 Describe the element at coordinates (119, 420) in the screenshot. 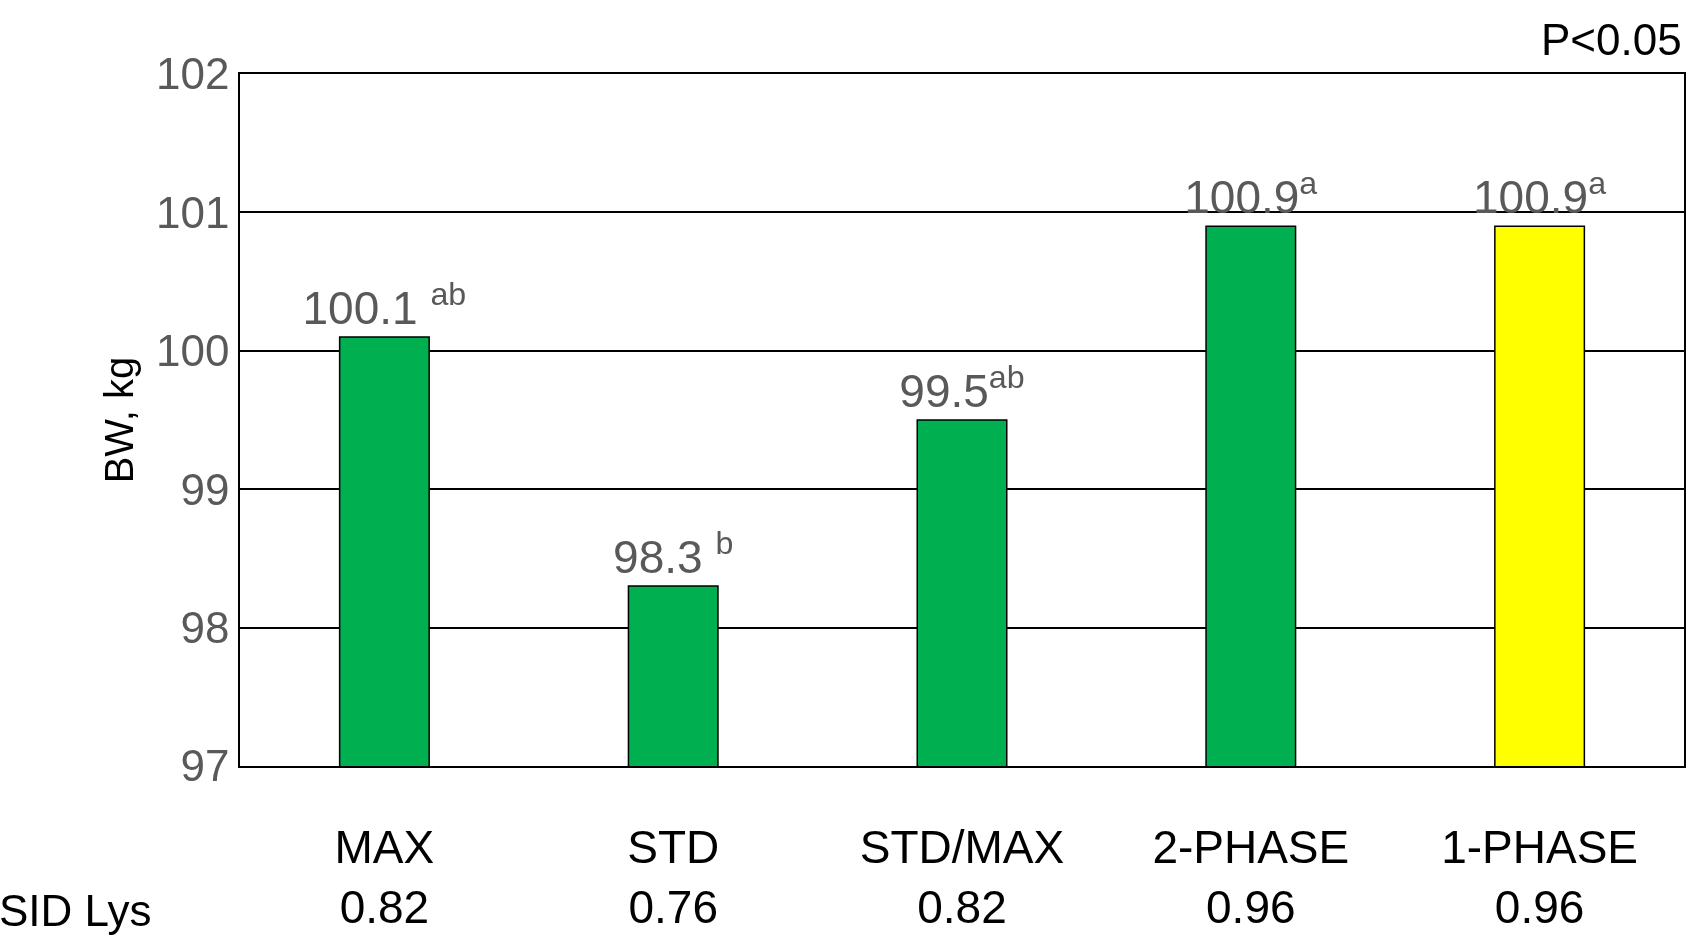

I see `y-axis-title: BW, kg` at that location.